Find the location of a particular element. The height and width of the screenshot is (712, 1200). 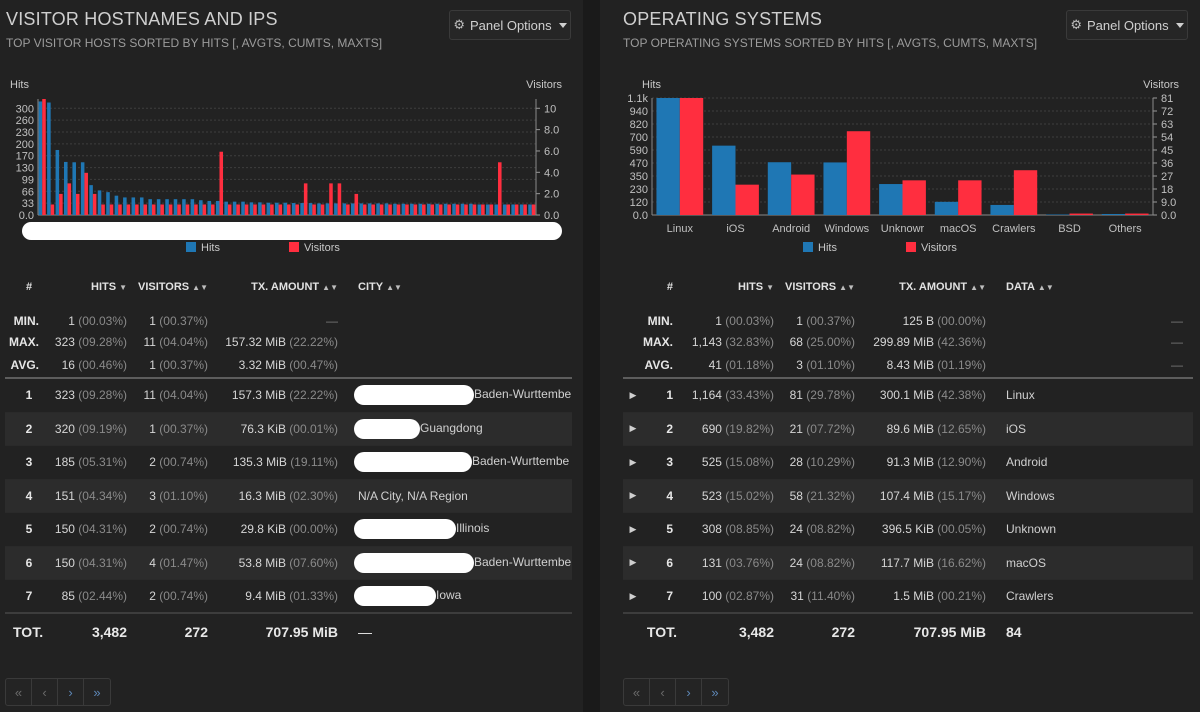

row-index: 3 is located at coordinates (29, 462).